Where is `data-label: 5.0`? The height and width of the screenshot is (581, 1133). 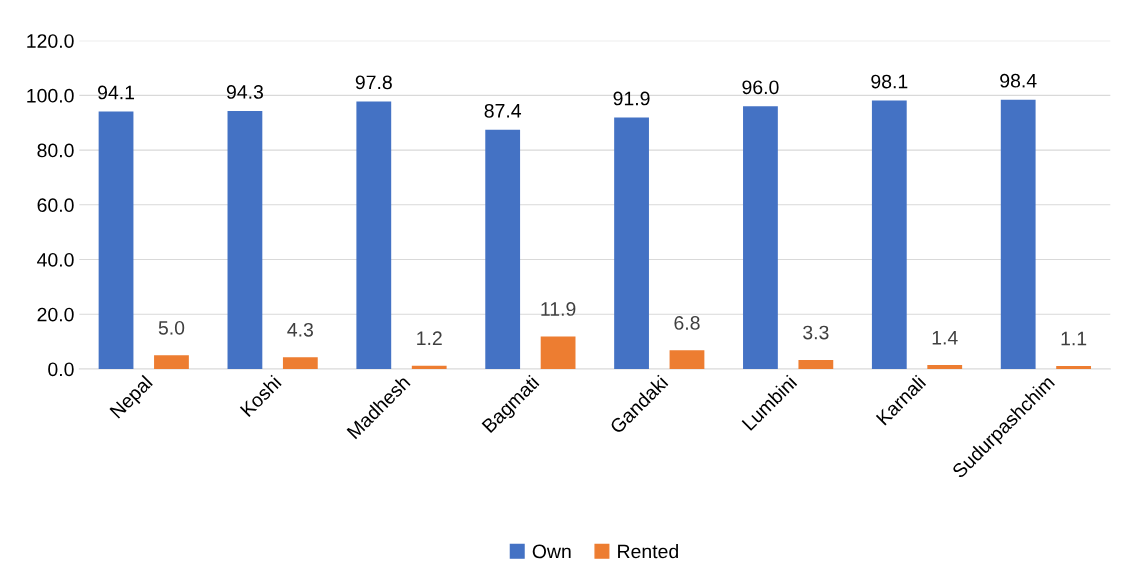
data-label: 5.0 is located at coordinates (171, 327).